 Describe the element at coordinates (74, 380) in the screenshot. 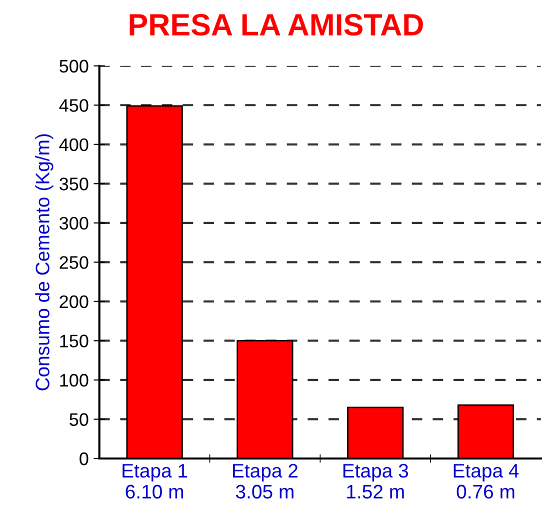

I see `y-tick-label: 100` at that location.